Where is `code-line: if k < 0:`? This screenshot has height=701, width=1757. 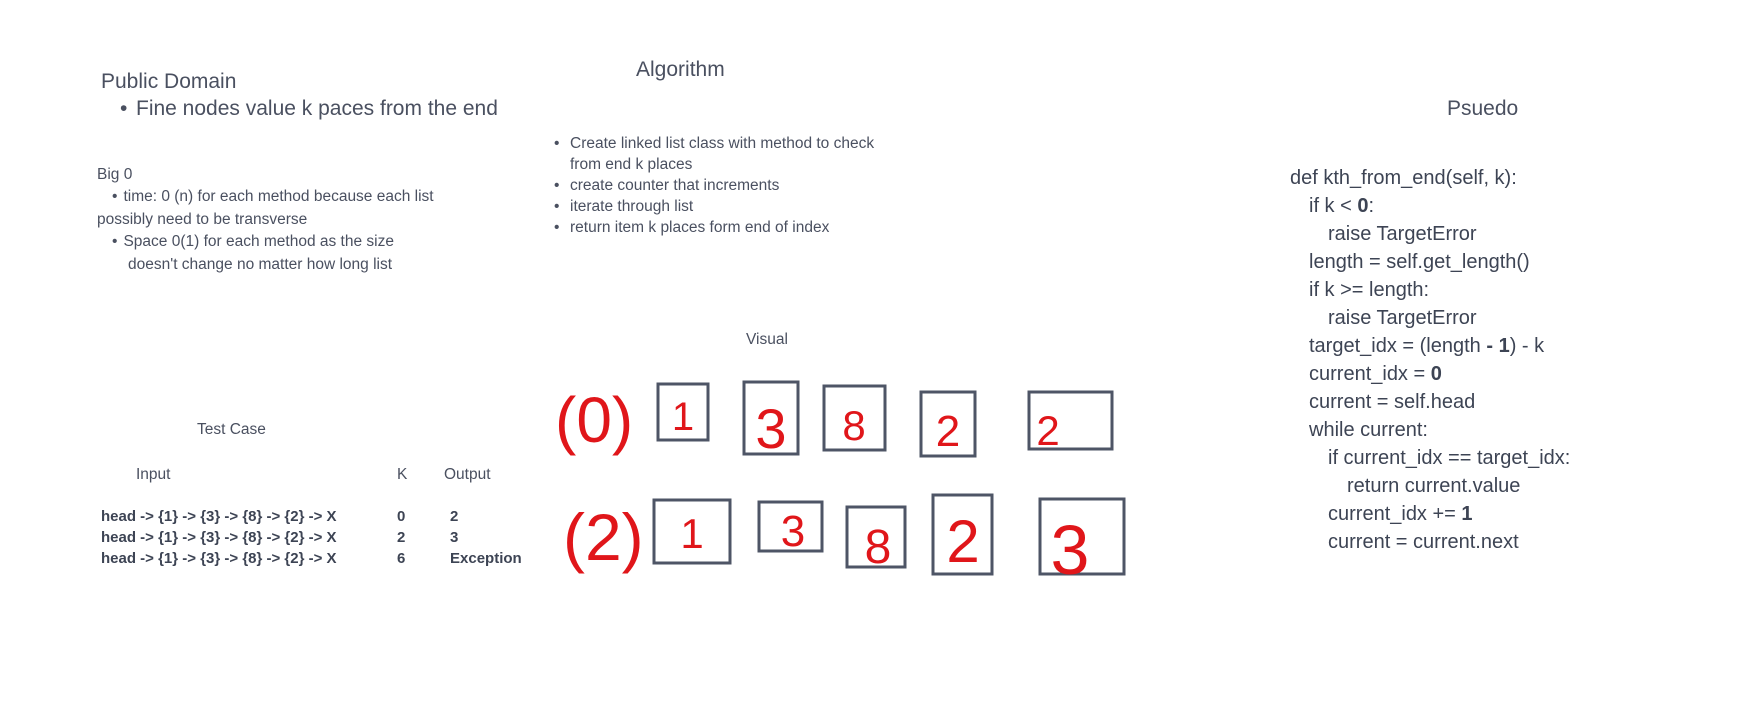 code-line: if k < 0: is located at coordinates (1342, 206).